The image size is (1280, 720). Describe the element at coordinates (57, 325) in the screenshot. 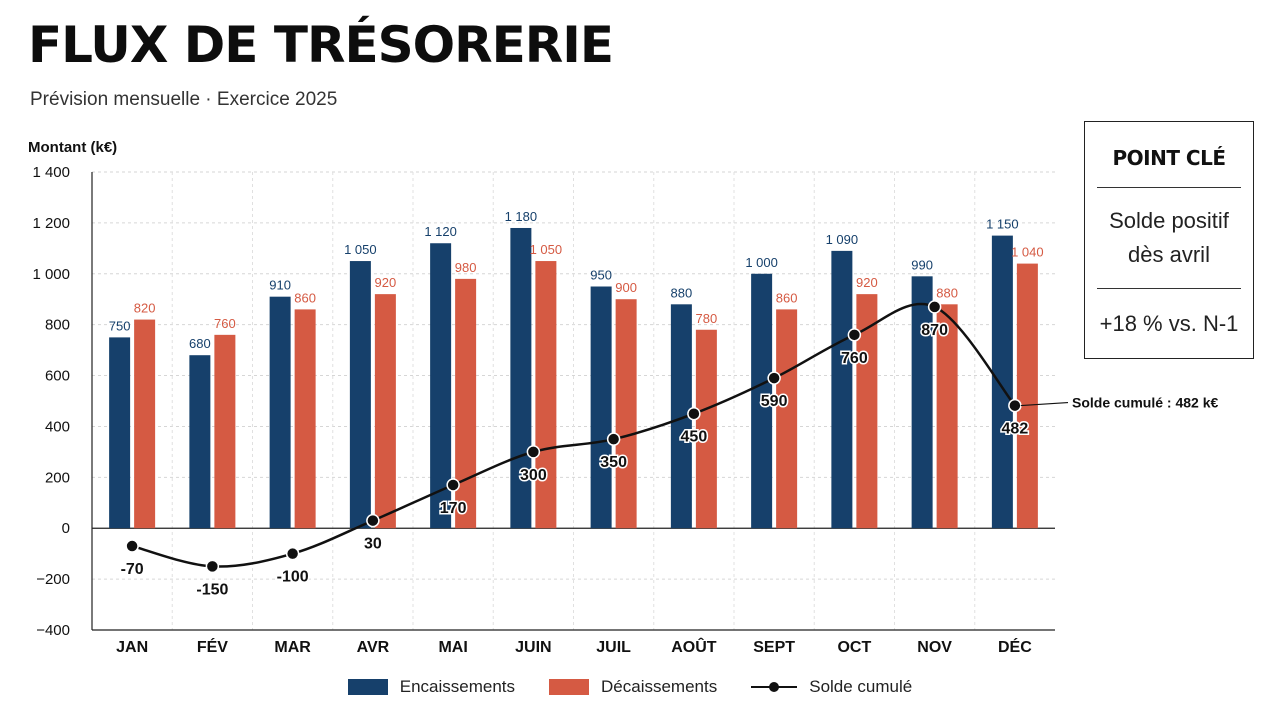

I see `y-tick-label: 800` at that location.